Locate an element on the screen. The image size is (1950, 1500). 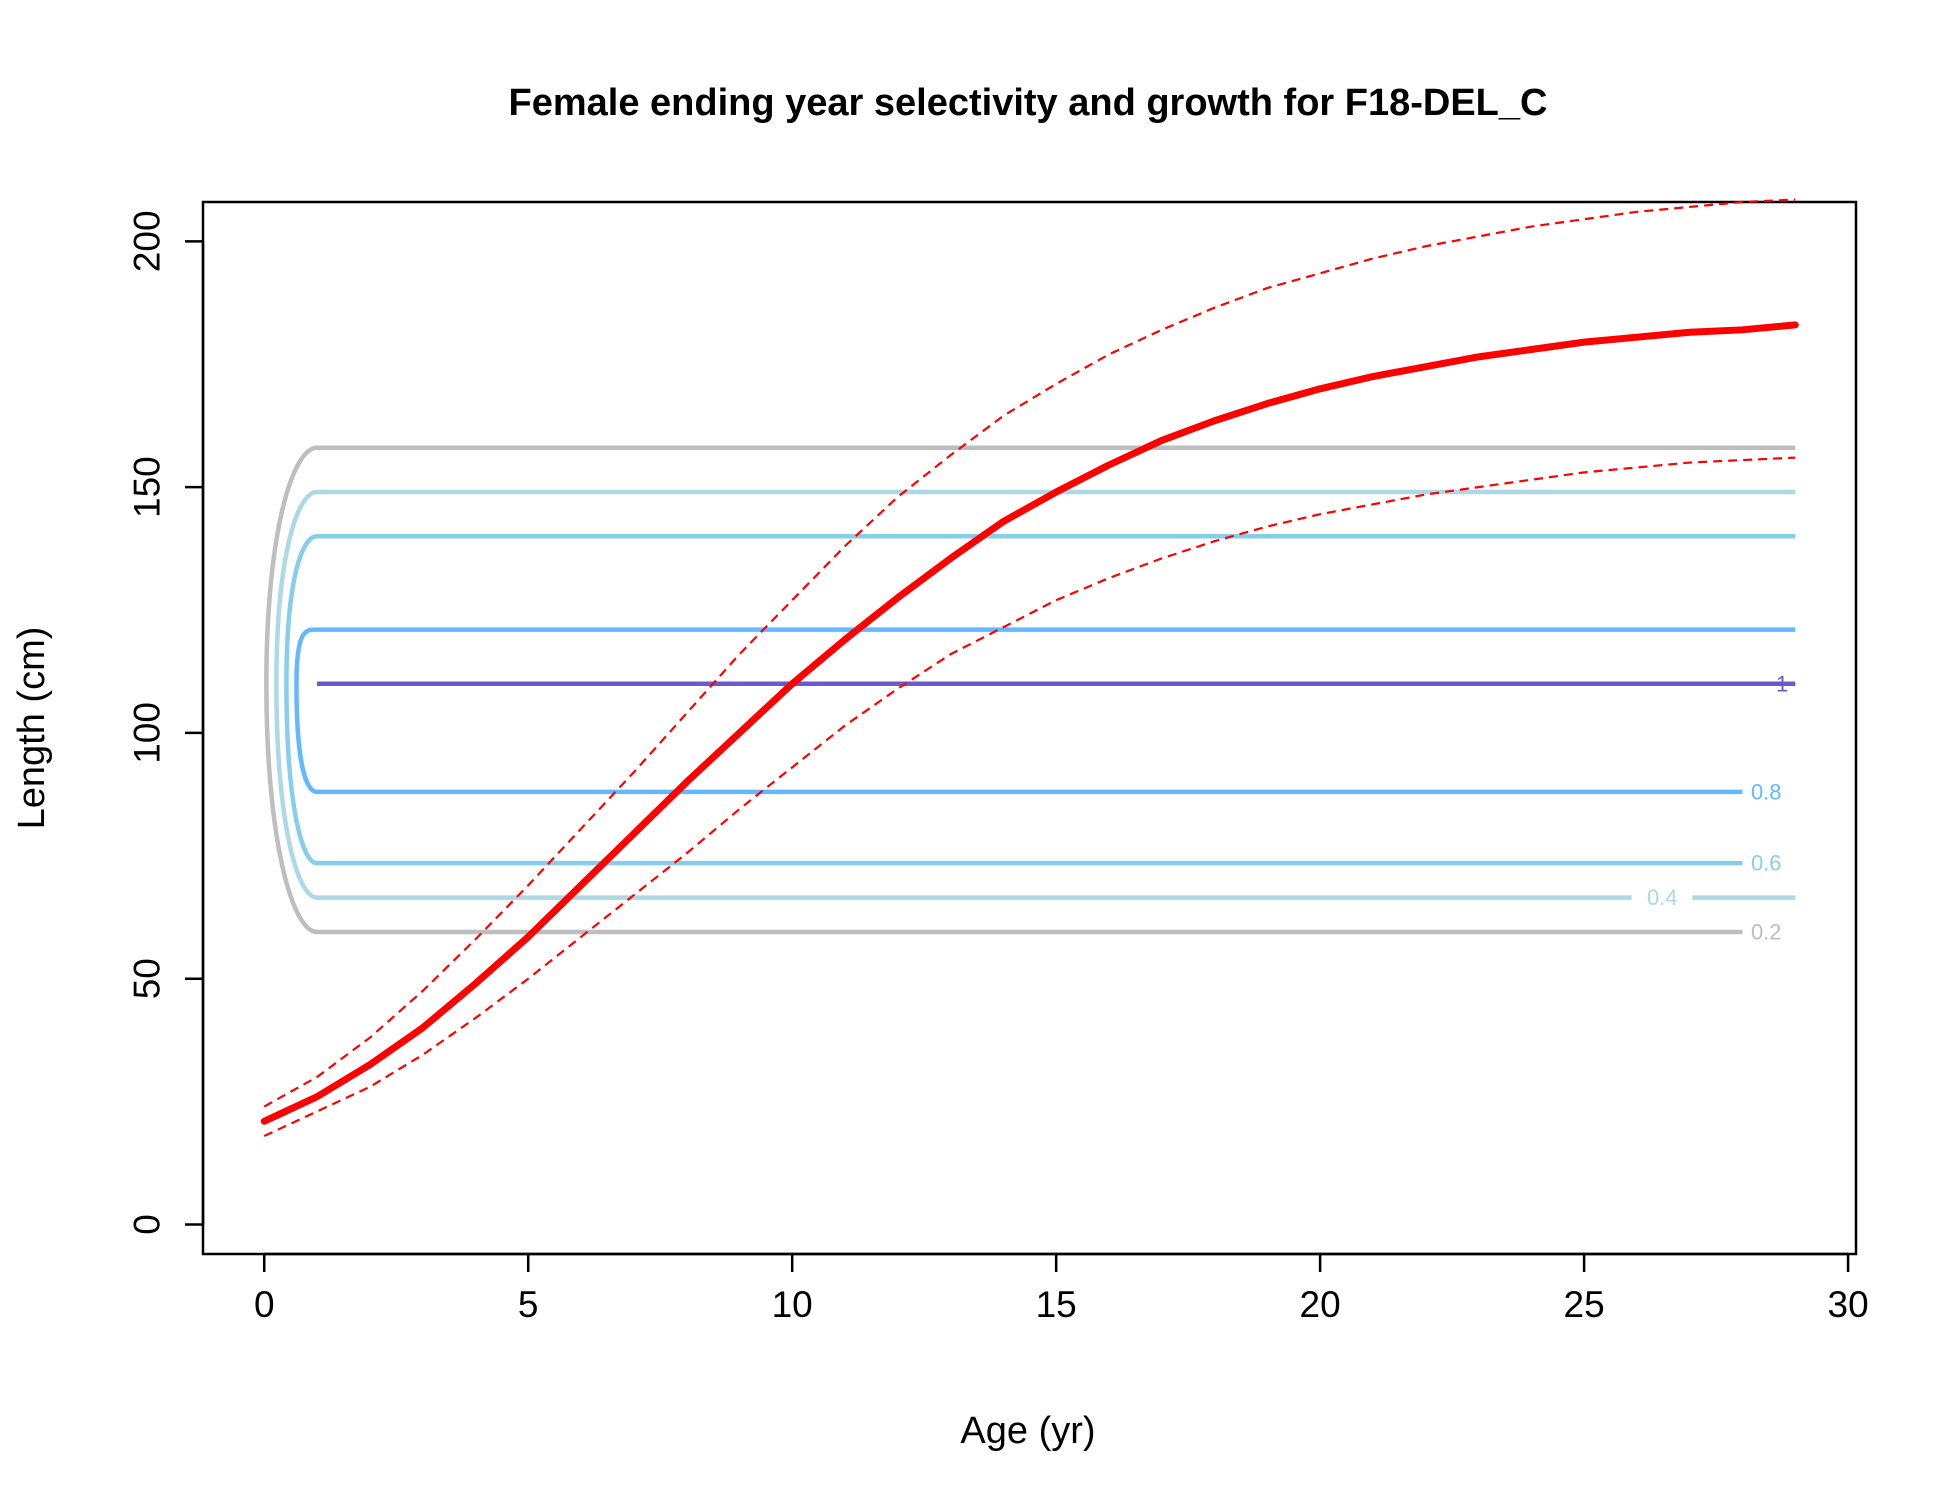
x-axis: 0 5 10 15 20 25 30 is located at coordinates (1061, 1288).